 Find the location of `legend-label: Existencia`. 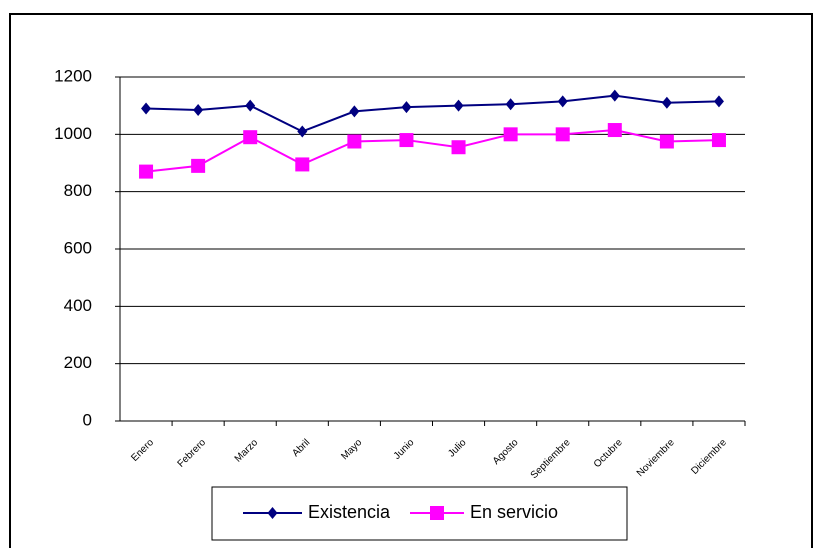

legend-label: Existencia is located at coordinates (349, 512).